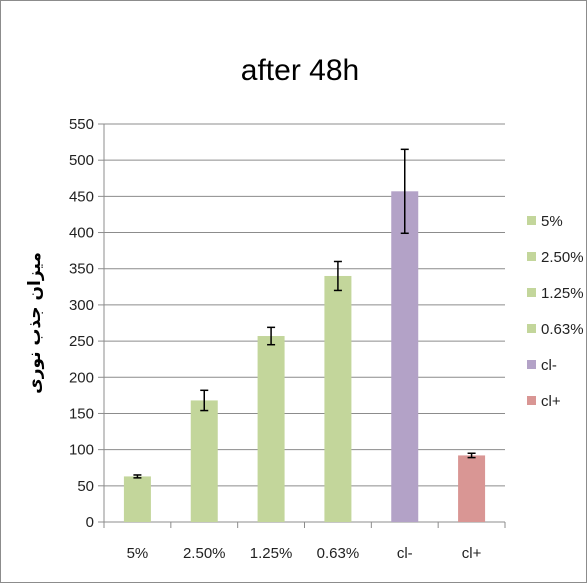 The height and width of the screenshot is (583, 587). I want to click on legend-entry: 5%, so click(552, 221).